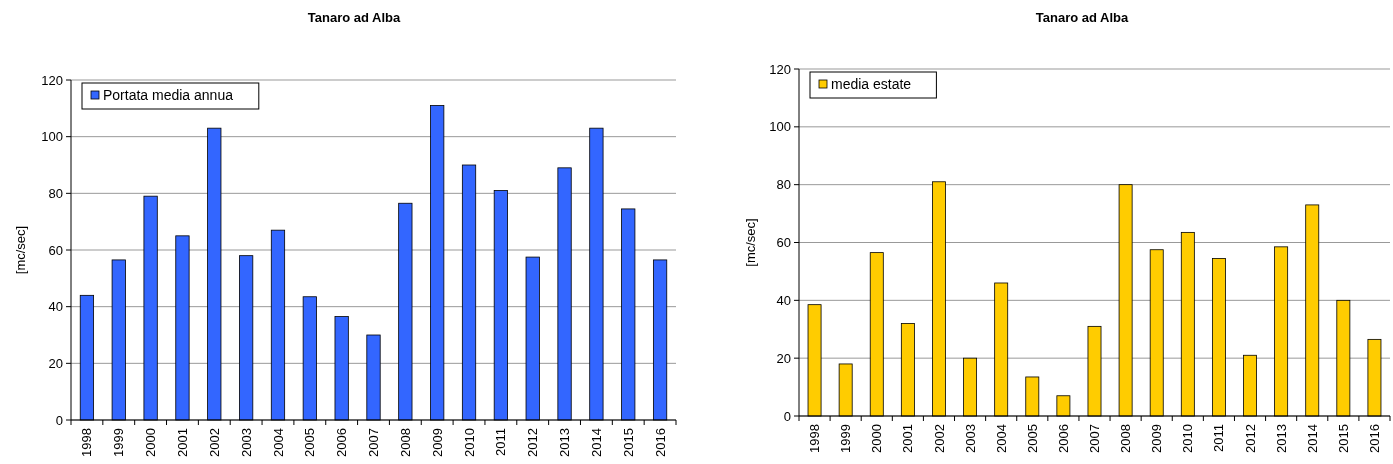 Image resolution: width=1393 pixels, height=464 pixels. Describe the element at coordinates (871, 83) in the screenshot. I see `legend-label: media estate` at that location.